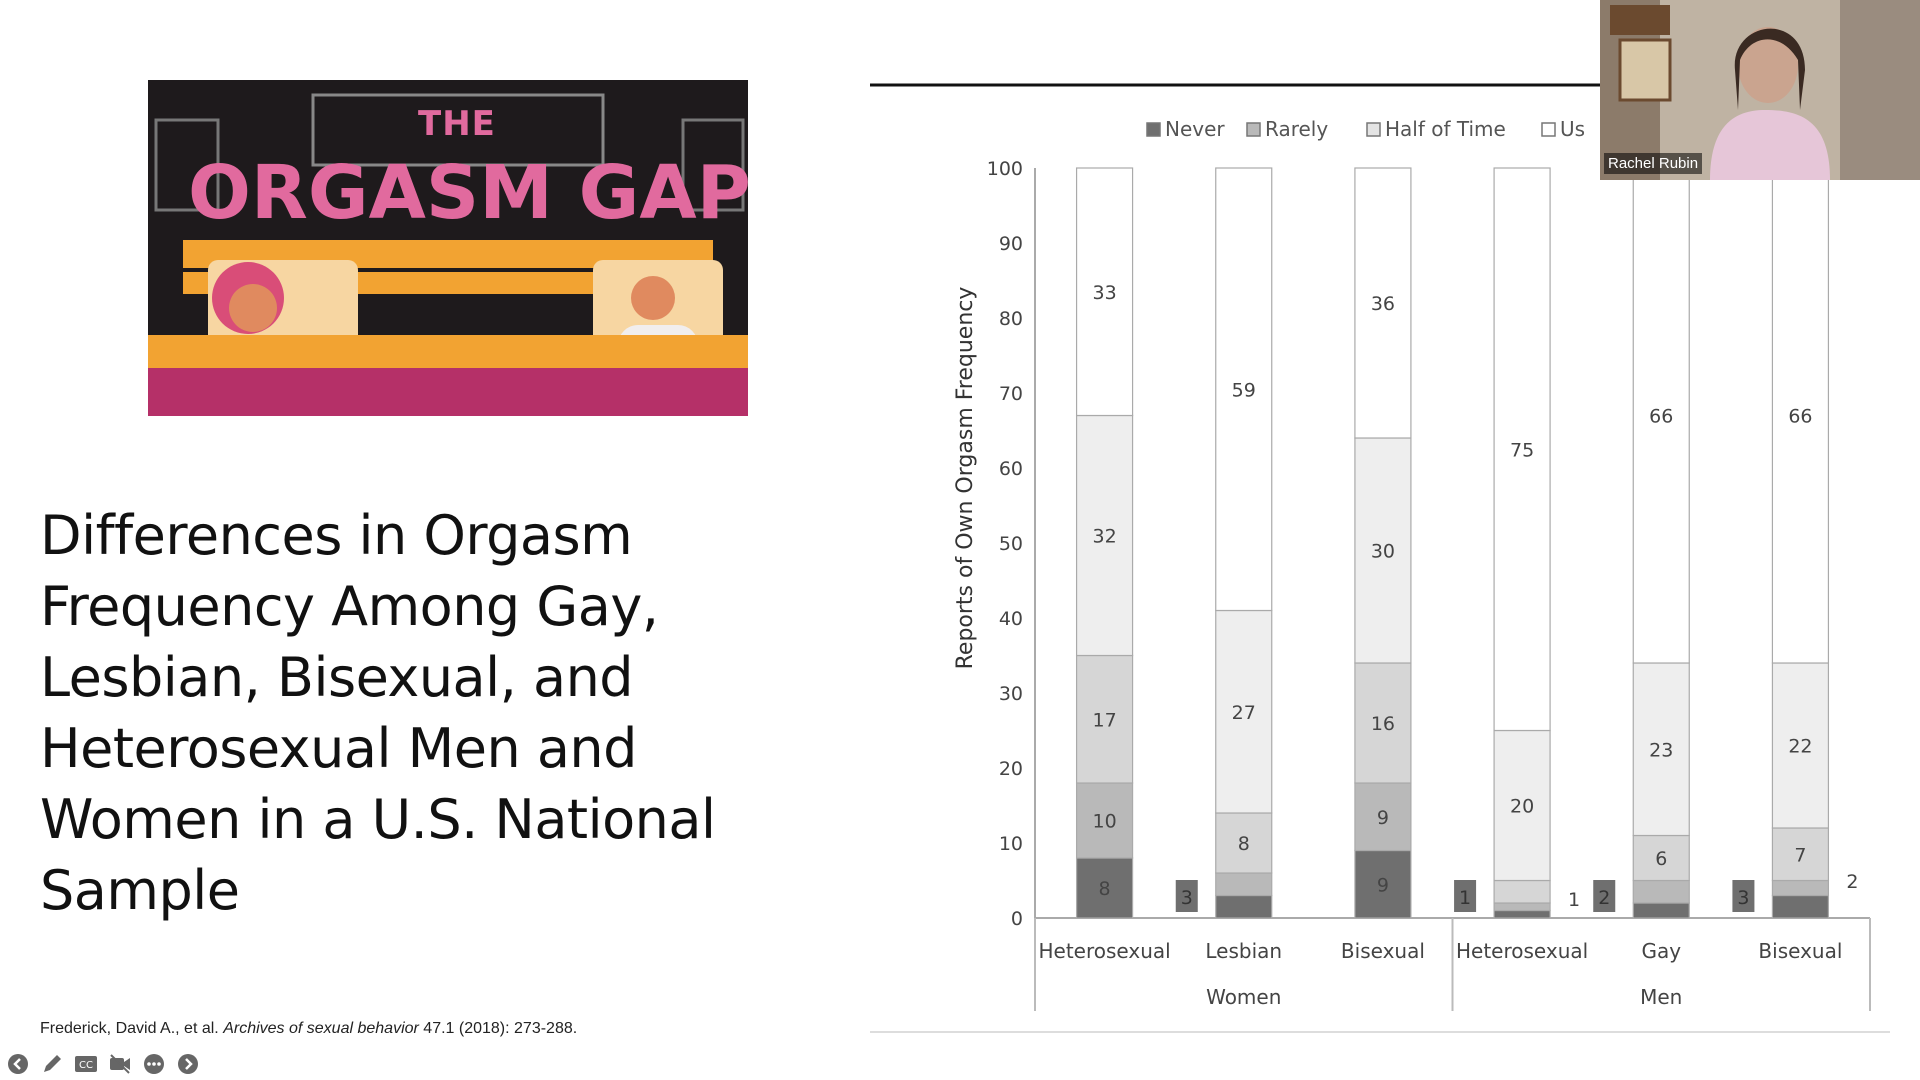 This screenshot has width=1920, height=1080. What do you see at coordinates (965, 478) in the screenshot?
I see `y-axis-title: Reports of Own Orgasm Frequency` at bounding box center [965, 478].